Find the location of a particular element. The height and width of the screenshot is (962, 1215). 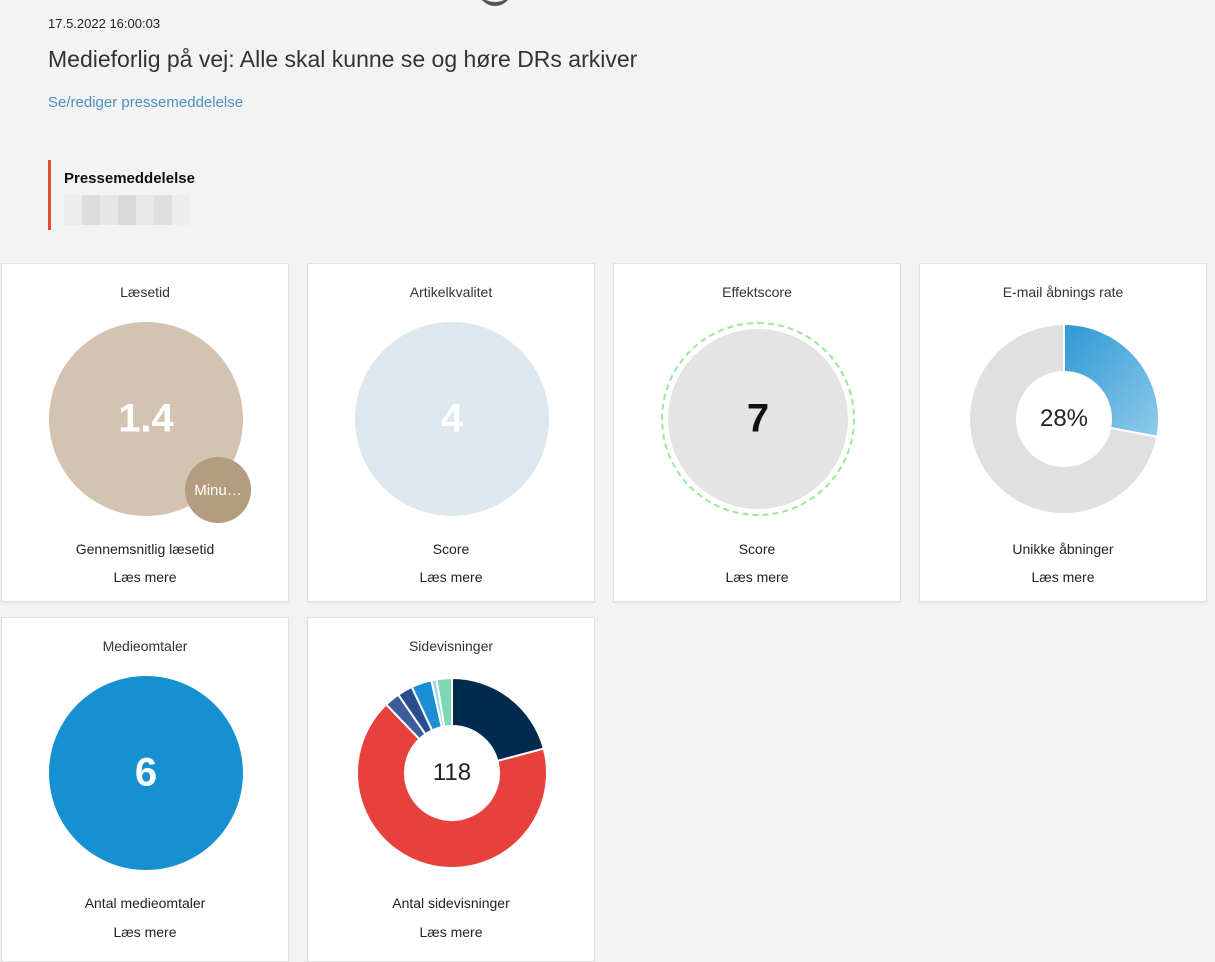

card-subtitle: Gennemsnitlig læsetid is located at coordinates (145, 549).